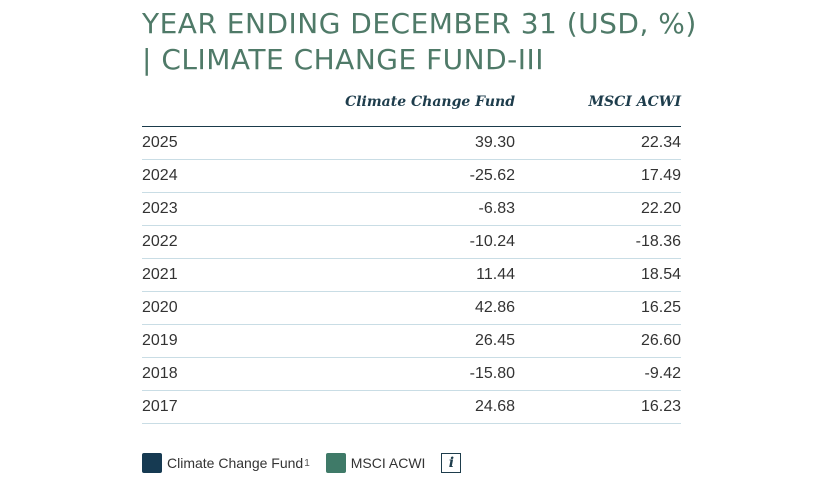 The height and width of the screenshot is (482, 825). I want to click on row-year: 2023, so click(160, 208).